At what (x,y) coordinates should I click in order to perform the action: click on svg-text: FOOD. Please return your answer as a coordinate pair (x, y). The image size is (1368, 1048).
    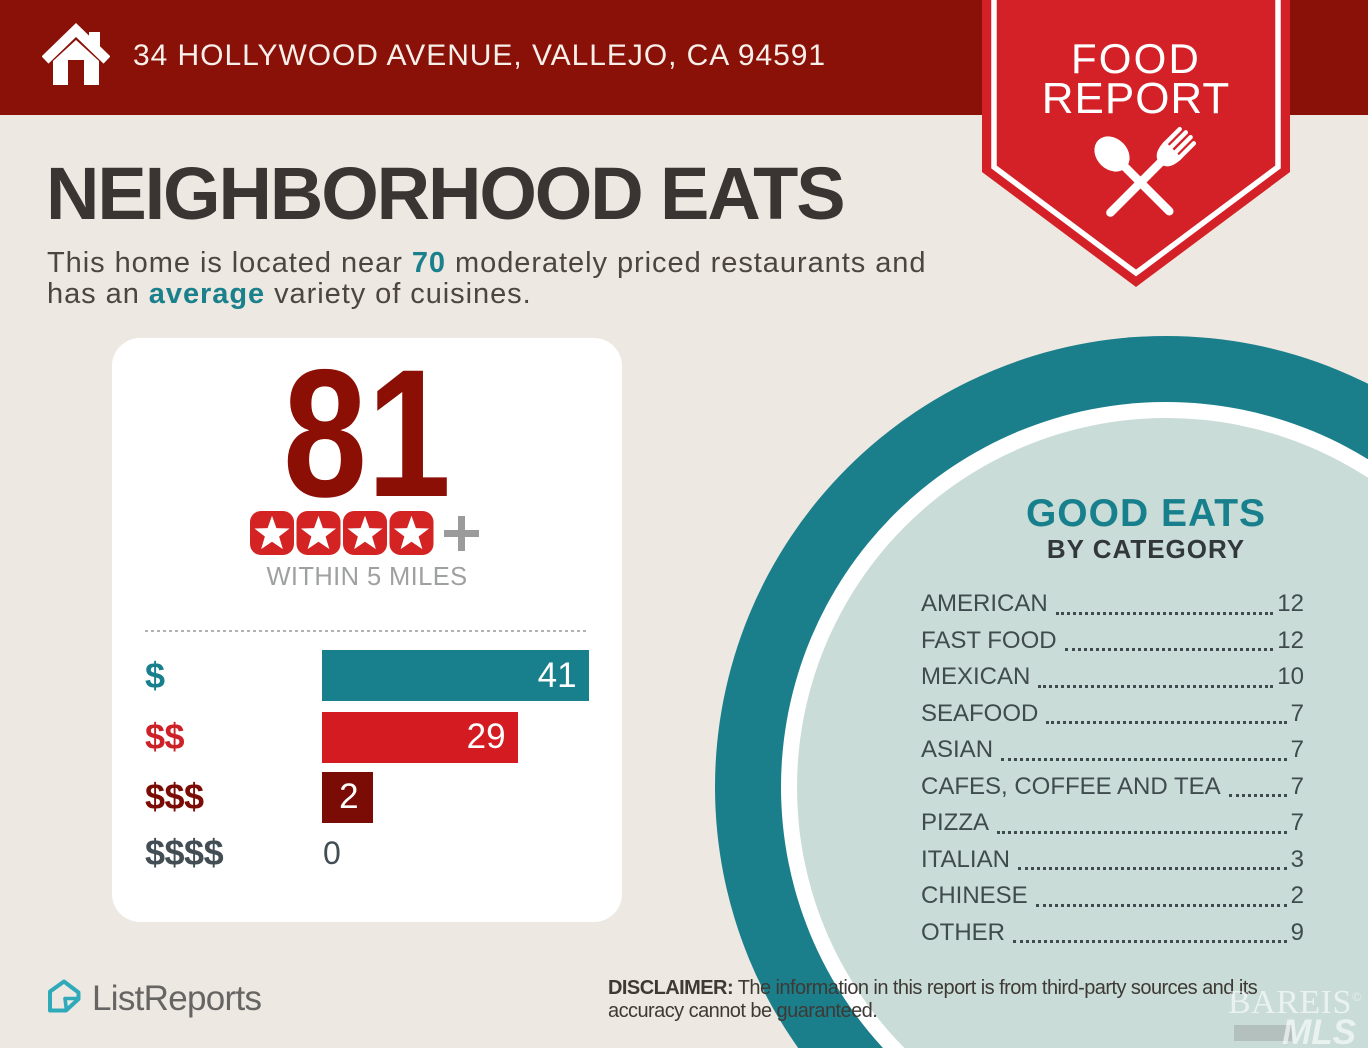
    Looking at the image, I should click on (1136, 58).